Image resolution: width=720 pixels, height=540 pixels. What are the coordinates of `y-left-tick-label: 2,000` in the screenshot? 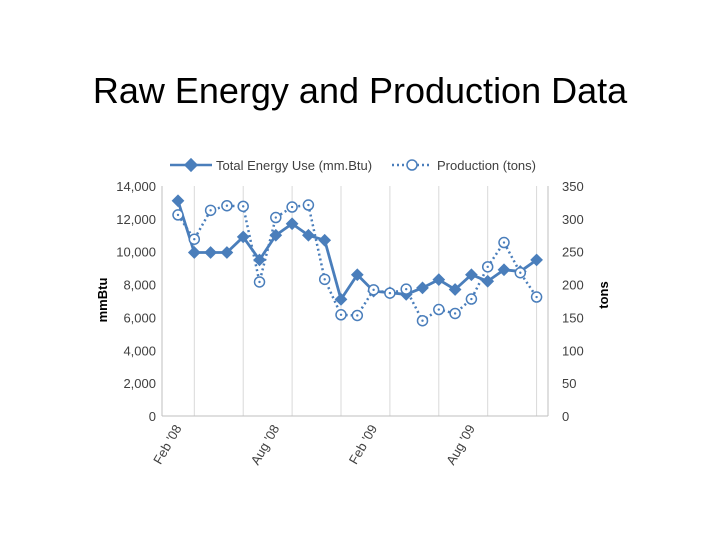 It's located at (139, 383).